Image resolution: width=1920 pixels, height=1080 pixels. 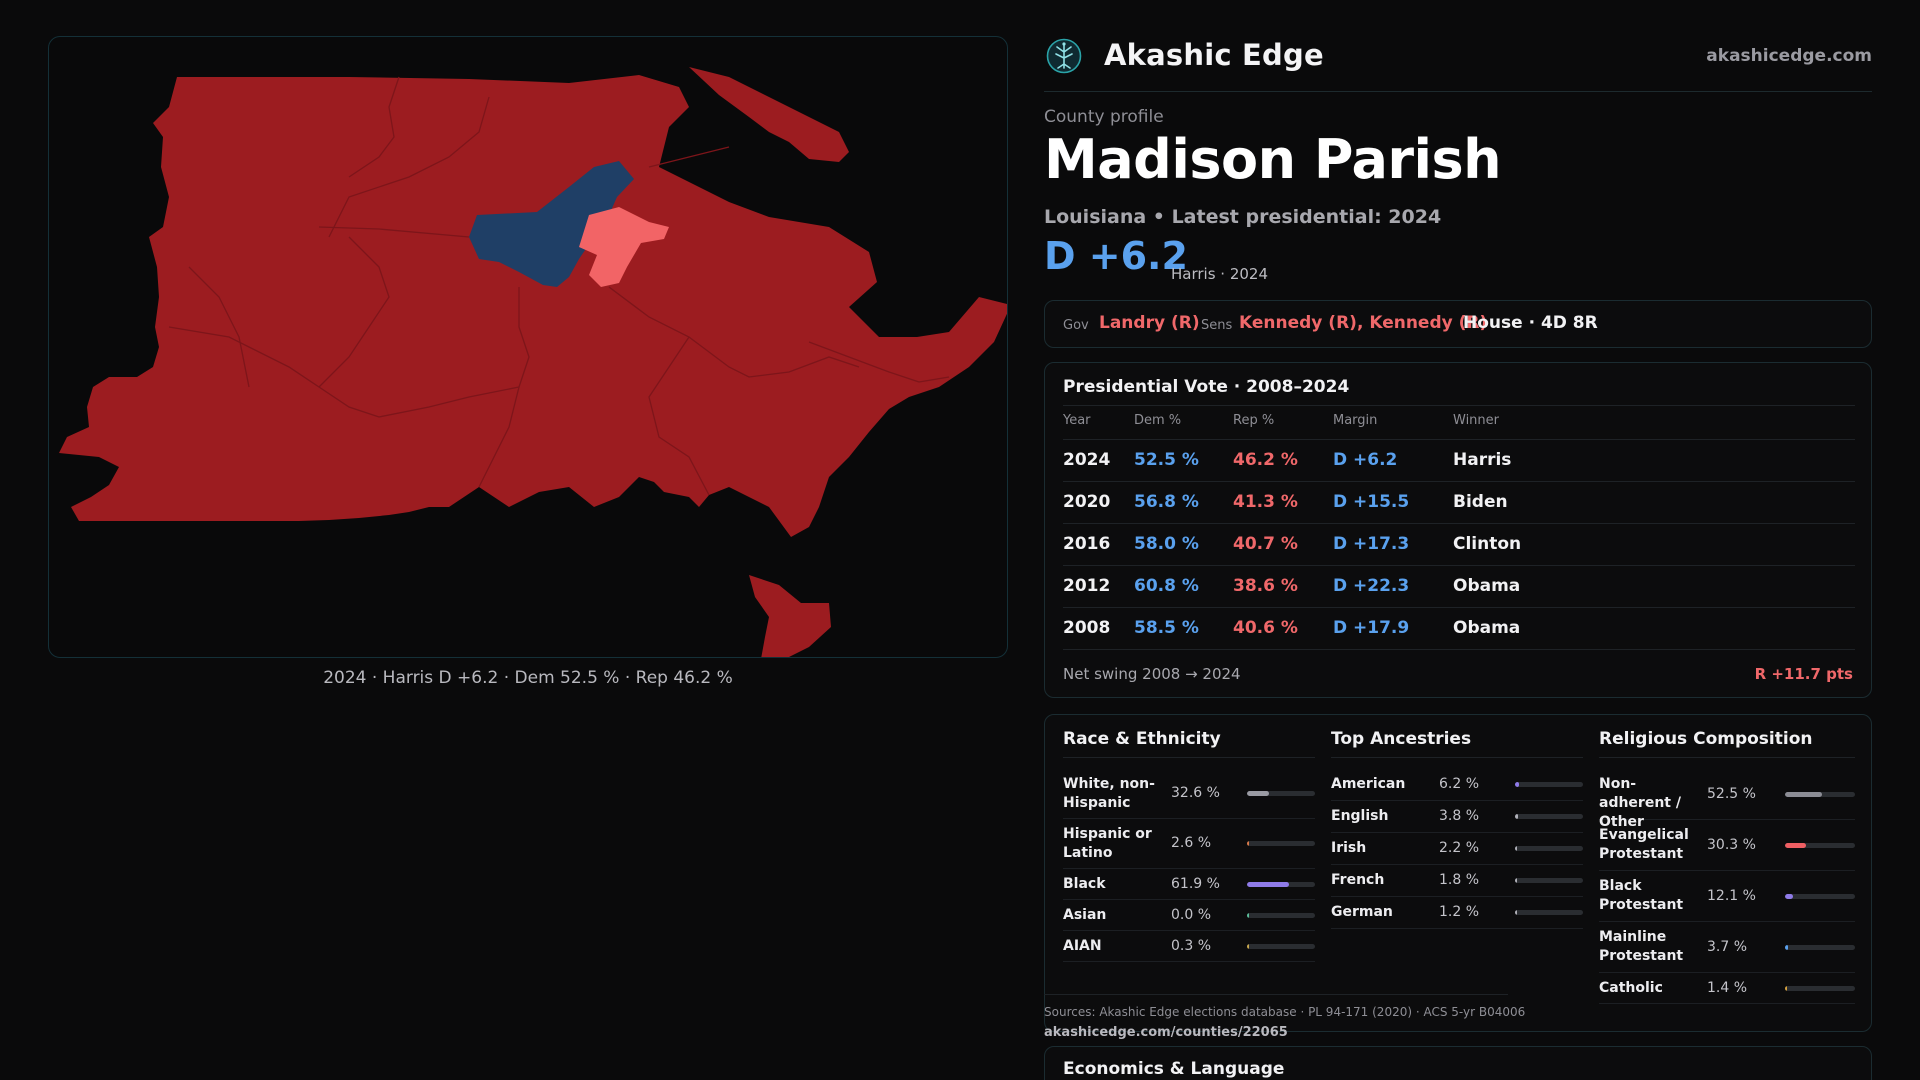 What do you see at coordinates (1166, 586) in the screenshot?
I see `row-dem: 60.8 %` at bounding box center [1166, 586].